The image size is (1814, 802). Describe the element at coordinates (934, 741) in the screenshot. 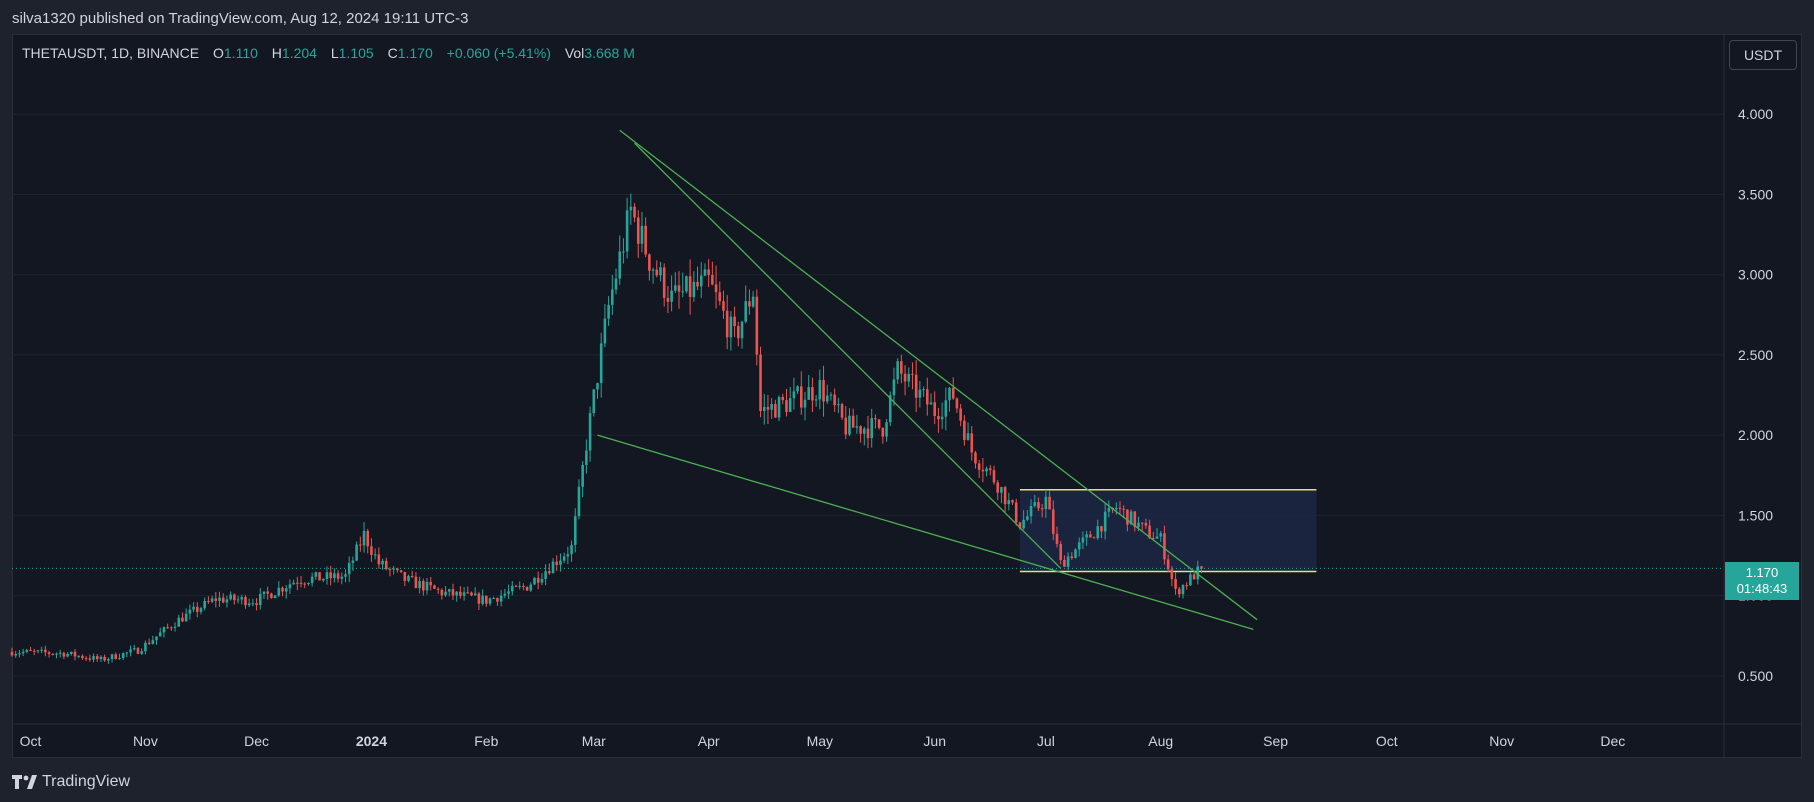

I see `time-tick-label: Jun` at that location.